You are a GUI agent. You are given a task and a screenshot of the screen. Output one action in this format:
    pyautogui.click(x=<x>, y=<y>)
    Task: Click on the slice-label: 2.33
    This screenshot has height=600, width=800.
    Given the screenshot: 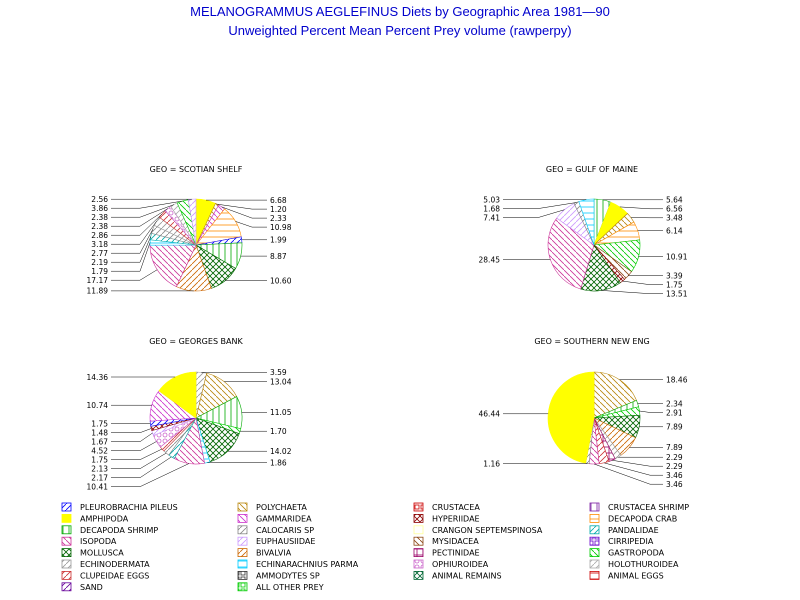 What is the action you would take?
    pyautogui.click(x=278, y=218)
    